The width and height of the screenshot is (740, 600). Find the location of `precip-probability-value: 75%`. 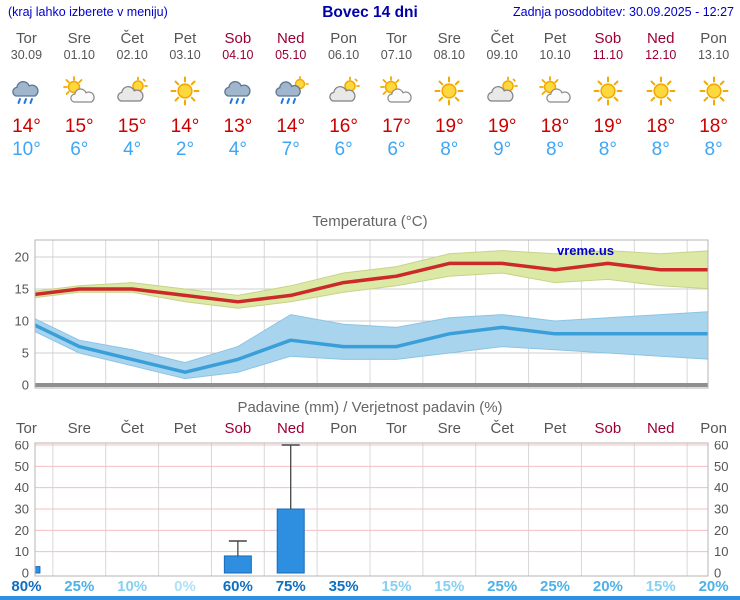

precip-probability-value: 75% is located at coordinates (290, 586).